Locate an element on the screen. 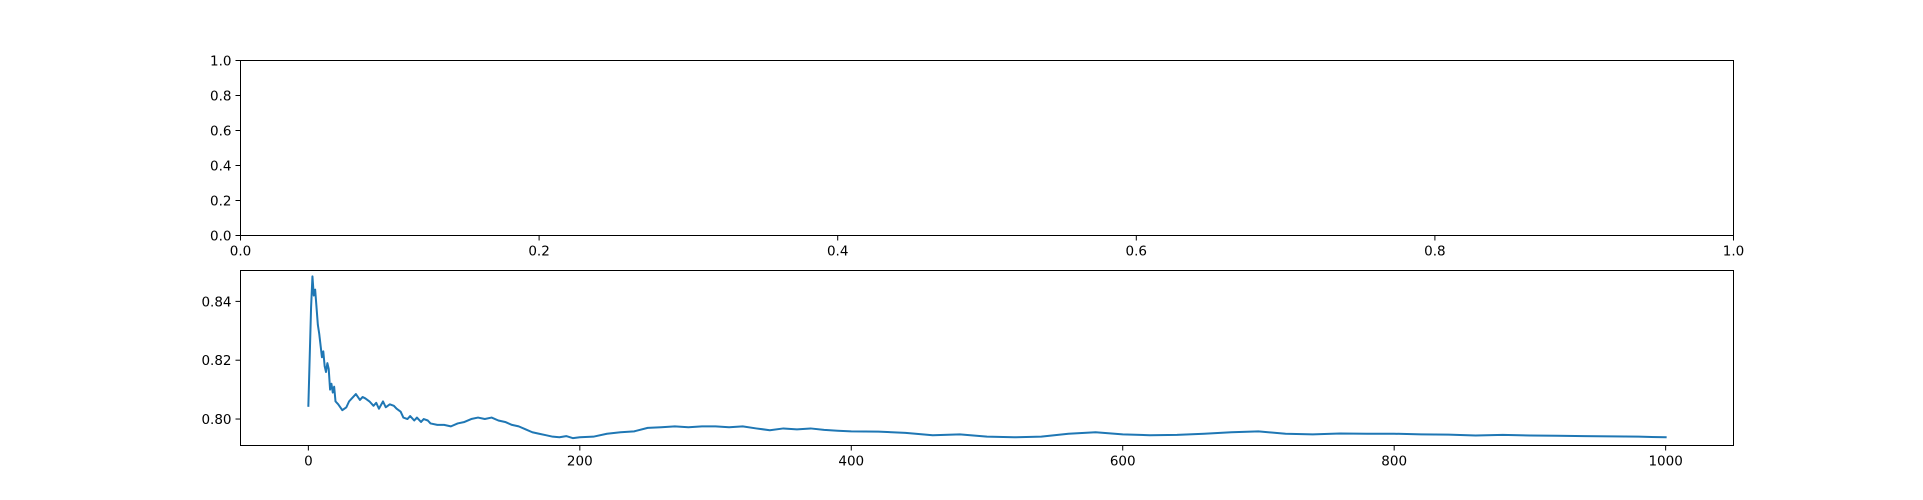 This screenshot has width=1923, height=500. bottom-x-tick-label: 800 is located at coordinates (1394, 462).